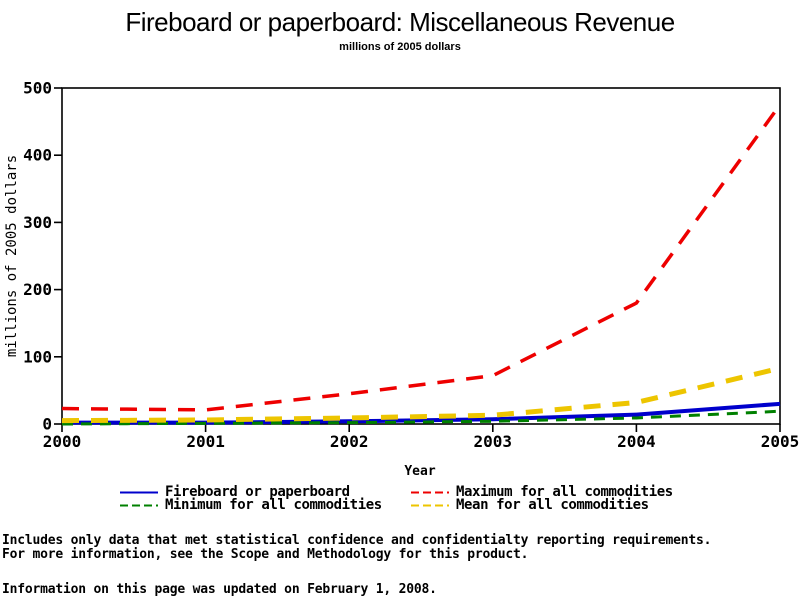 The width and height of the screenshot is (800, 600). I want to click on y-tick-label: 400, so click(37, 155).